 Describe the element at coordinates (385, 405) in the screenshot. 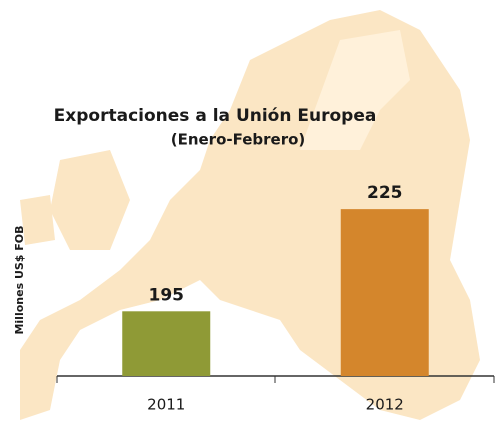

I see `x-tick-label: 2012` at that location.